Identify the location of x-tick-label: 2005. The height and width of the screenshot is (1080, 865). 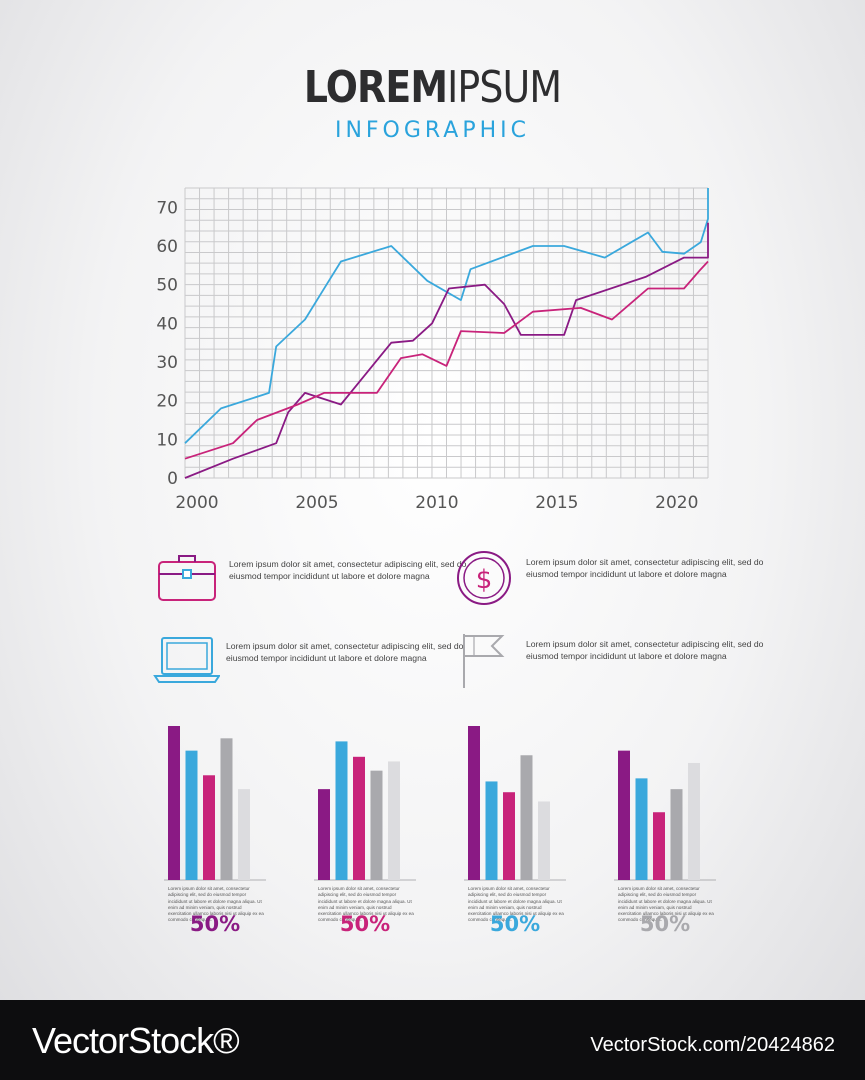
(316, 503).